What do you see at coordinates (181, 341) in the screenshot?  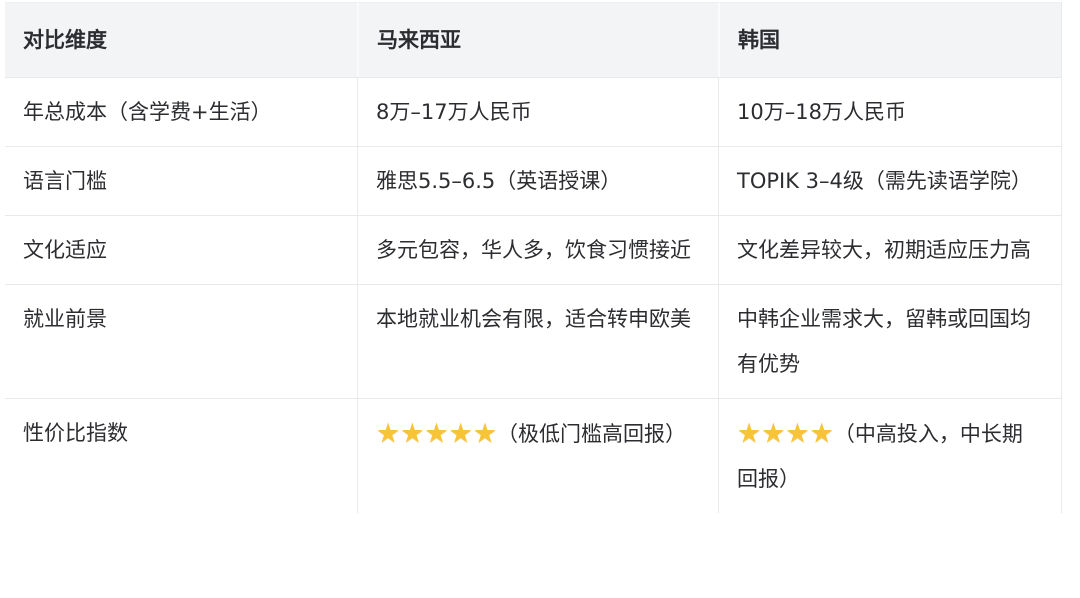 I see `cell-dimension: 就业前景` at bounding box center [181, 341].